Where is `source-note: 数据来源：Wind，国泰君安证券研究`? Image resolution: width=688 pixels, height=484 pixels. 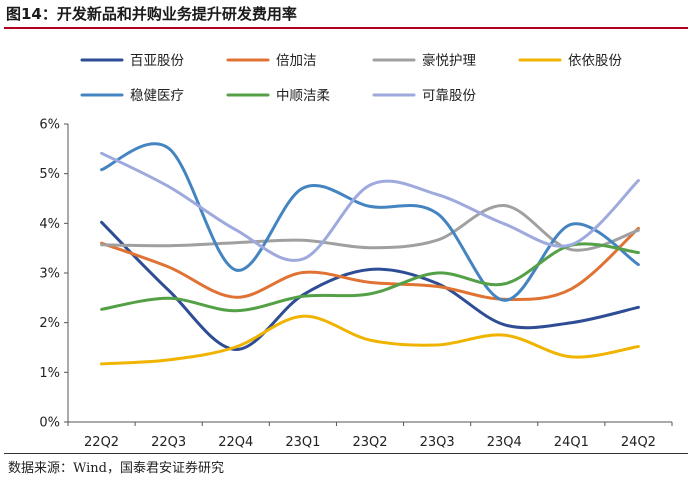 source-note: 数据来源：Wind，国泰君安证券研究 is located at coordinates (116, 468).